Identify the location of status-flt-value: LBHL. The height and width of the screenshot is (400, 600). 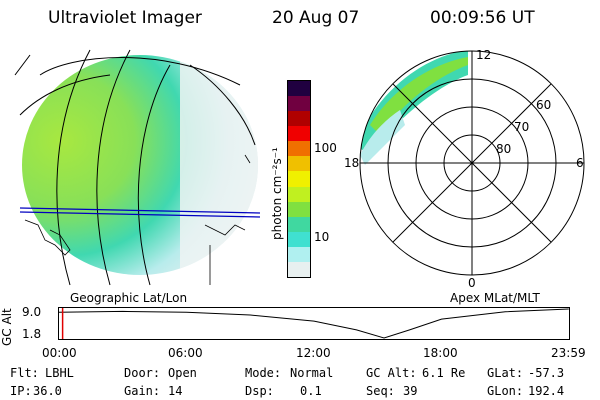
(59, 373).